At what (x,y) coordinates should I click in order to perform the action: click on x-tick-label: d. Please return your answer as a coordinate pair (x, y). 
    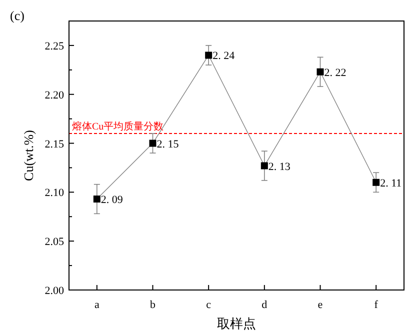
    Looking at the image, I should click on (265, 305).